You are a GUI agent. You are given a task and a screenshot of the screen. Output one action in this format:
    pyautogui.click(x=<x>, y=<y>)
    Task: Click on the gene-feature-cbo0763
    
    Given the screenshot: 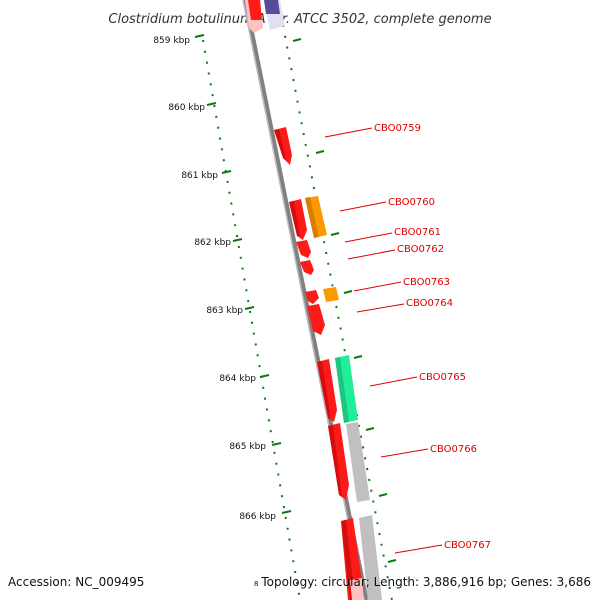 What is the action you would take?
    pyautogui.click(x=322, y=295)
    